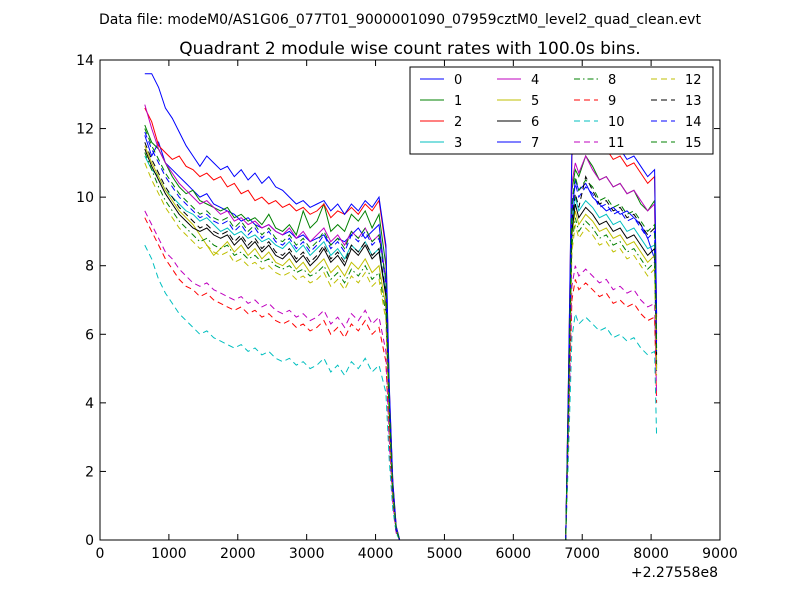 This screenshot has width=800, height=600. What do you see at coordinates (307, 554) in the screenshot?
I see `x-tick-label: 3000` at bounding box center [307, 554].